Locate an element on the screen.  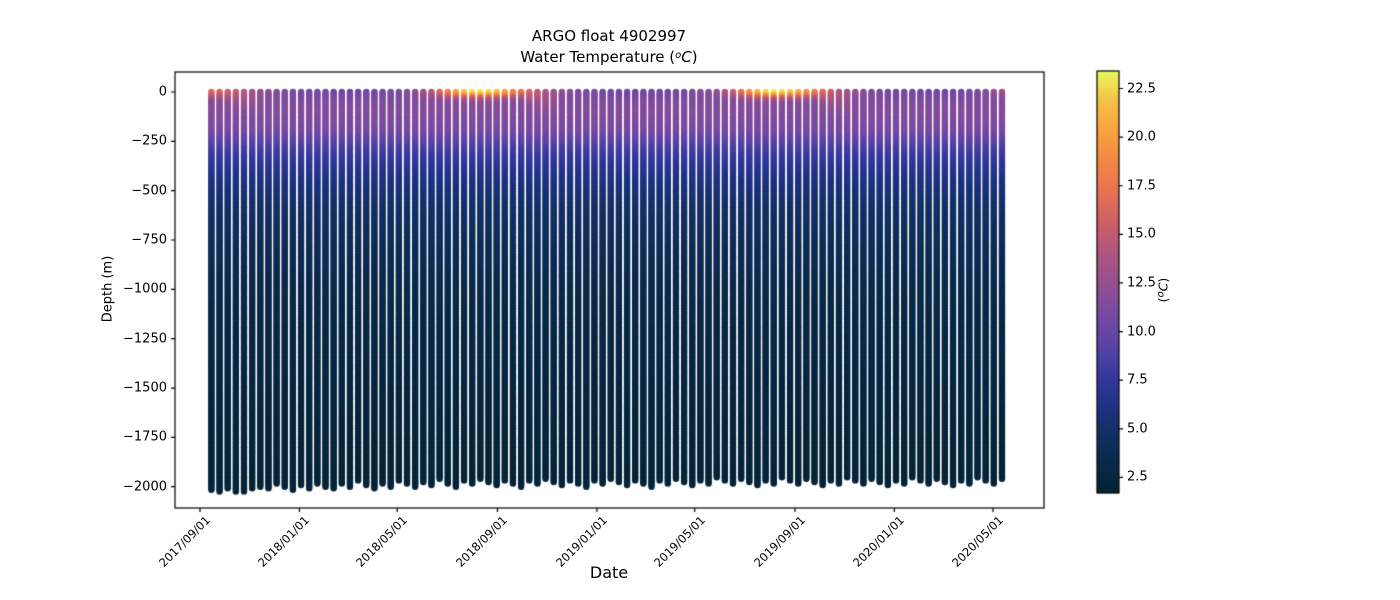
colorbar-label: (oC) is located at coordinates (1163, 290).